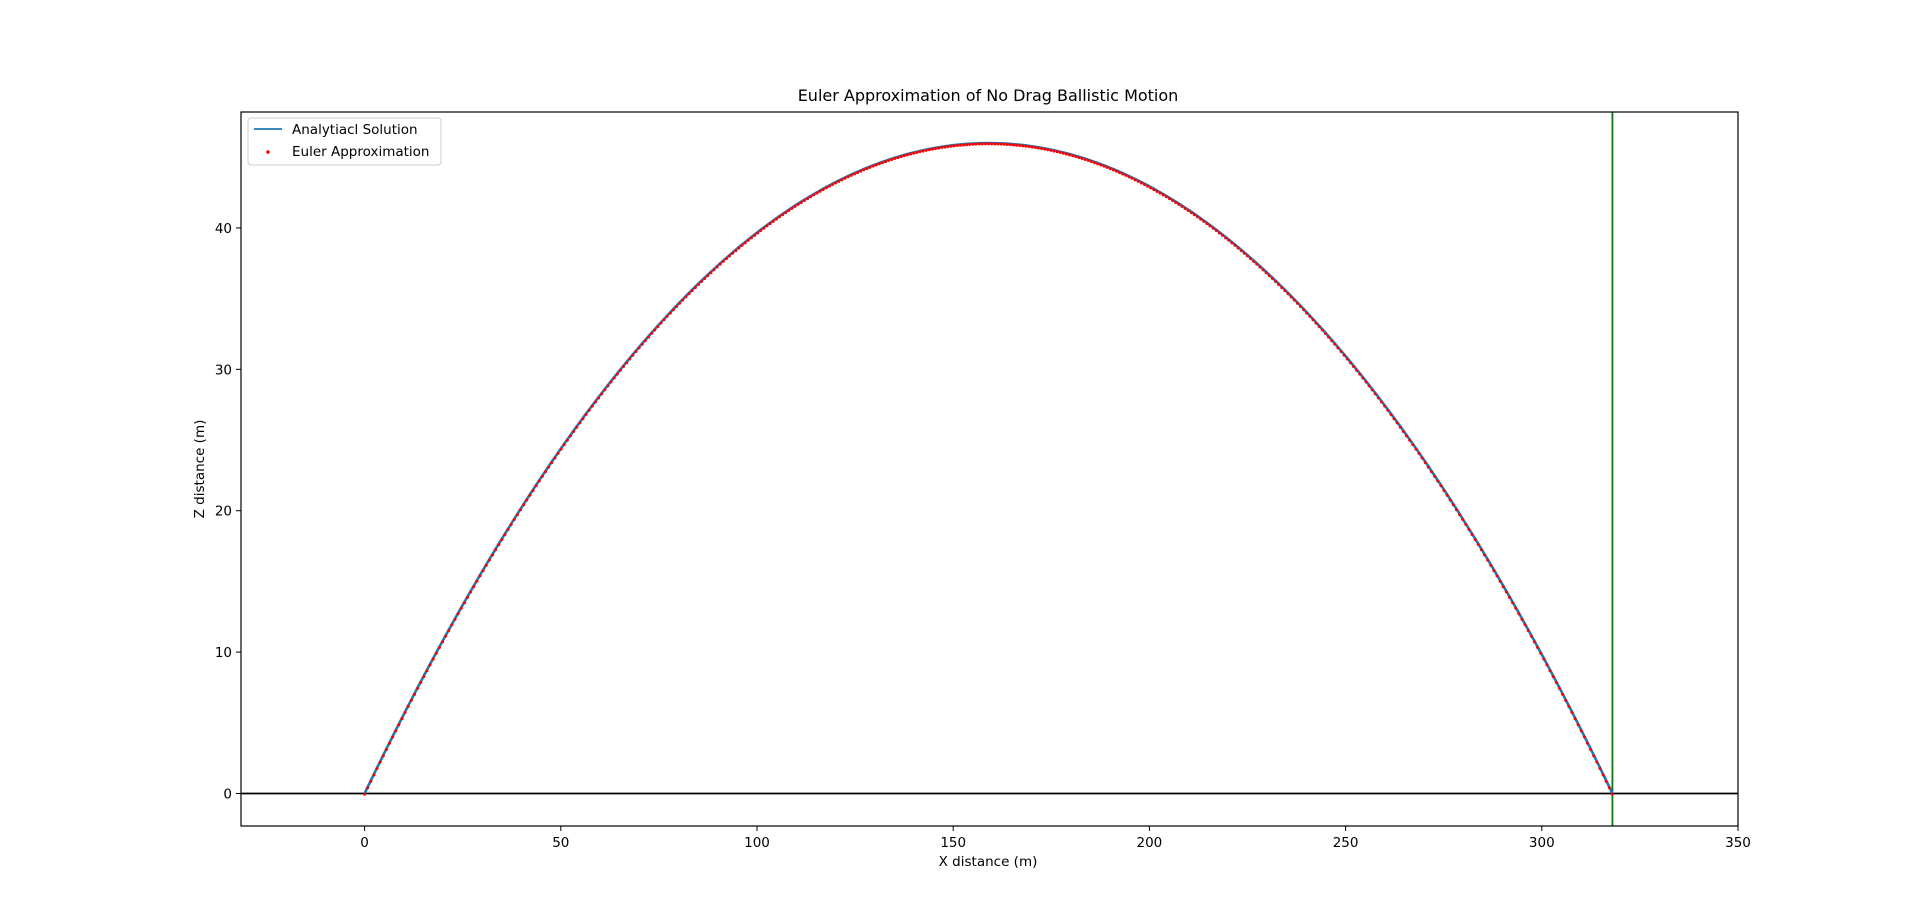  What do you see at coordinates (953, 843) in the screenshot?
I see `x-tick-label: 150` at bounding box center [953, 843].